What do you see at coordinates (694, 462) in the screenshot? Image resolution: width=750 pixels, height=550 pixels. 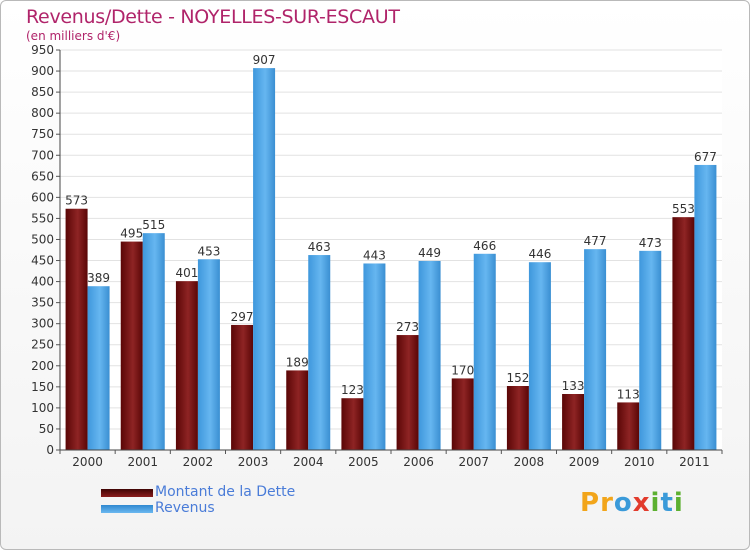 I see `x-tick-label: 2011` at bounding box center [694, 462].